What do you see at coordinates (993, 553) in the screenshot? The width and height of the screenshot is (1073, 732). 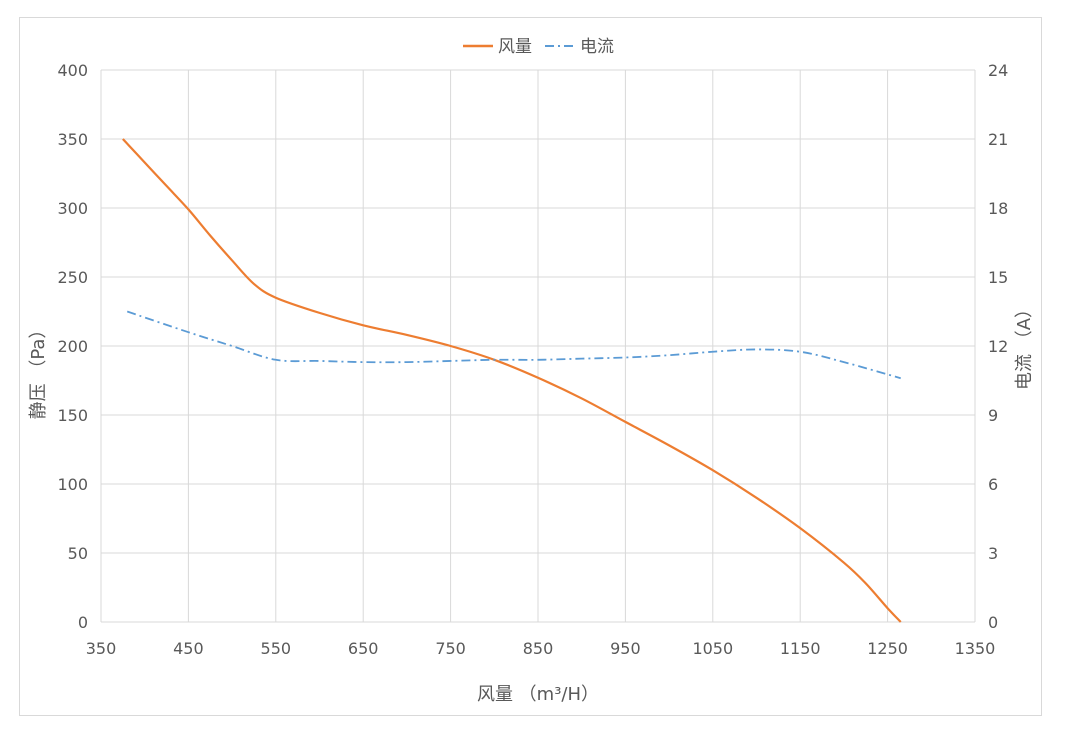 I see `y2-tick-label: 3` at bounding box center [993, 553].